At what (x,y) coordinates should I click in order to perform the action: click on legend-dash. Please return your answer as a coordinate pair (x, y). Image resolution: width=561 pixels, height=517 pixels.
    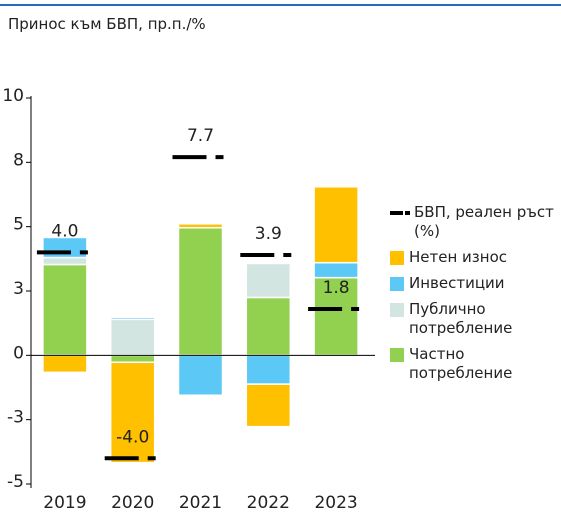
    Looking at the image, I should click on (400, 213).